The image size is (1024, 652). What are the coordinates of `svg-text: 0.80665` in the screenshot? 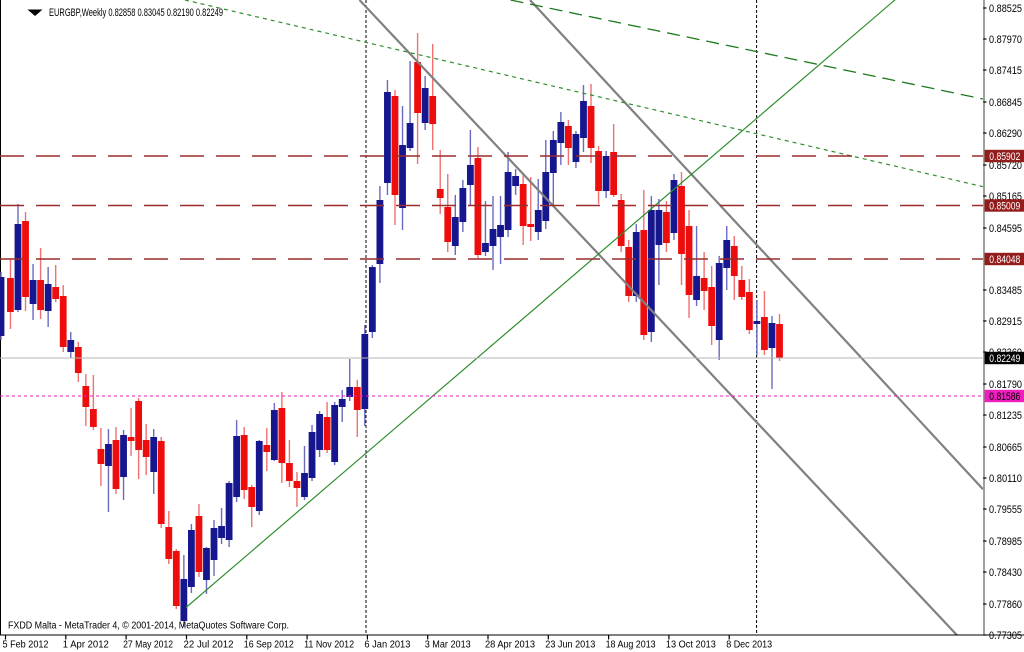 It's located at (1005, 448).